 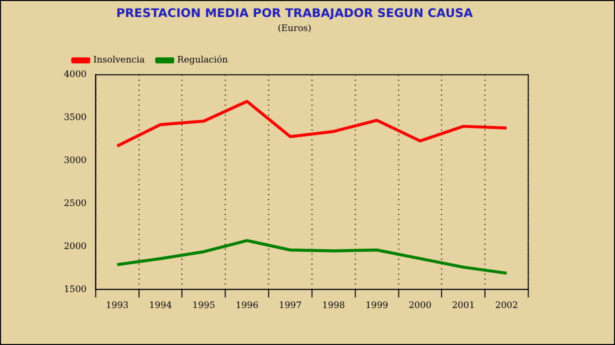 What do you see at coordinates (334, 306) in the screenshot?
I see `x-tick-label: 1998` at bounding box center [334, 306].